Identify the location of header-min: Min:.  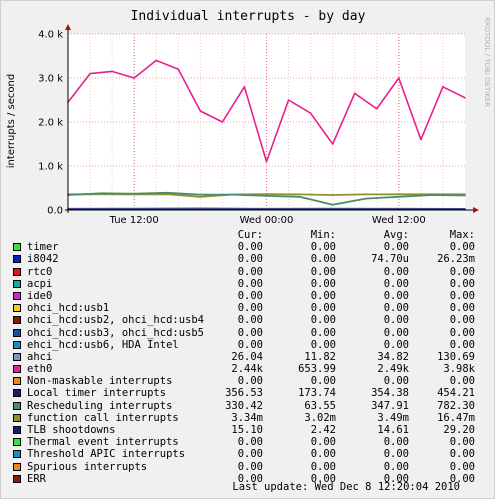
(323, 235).